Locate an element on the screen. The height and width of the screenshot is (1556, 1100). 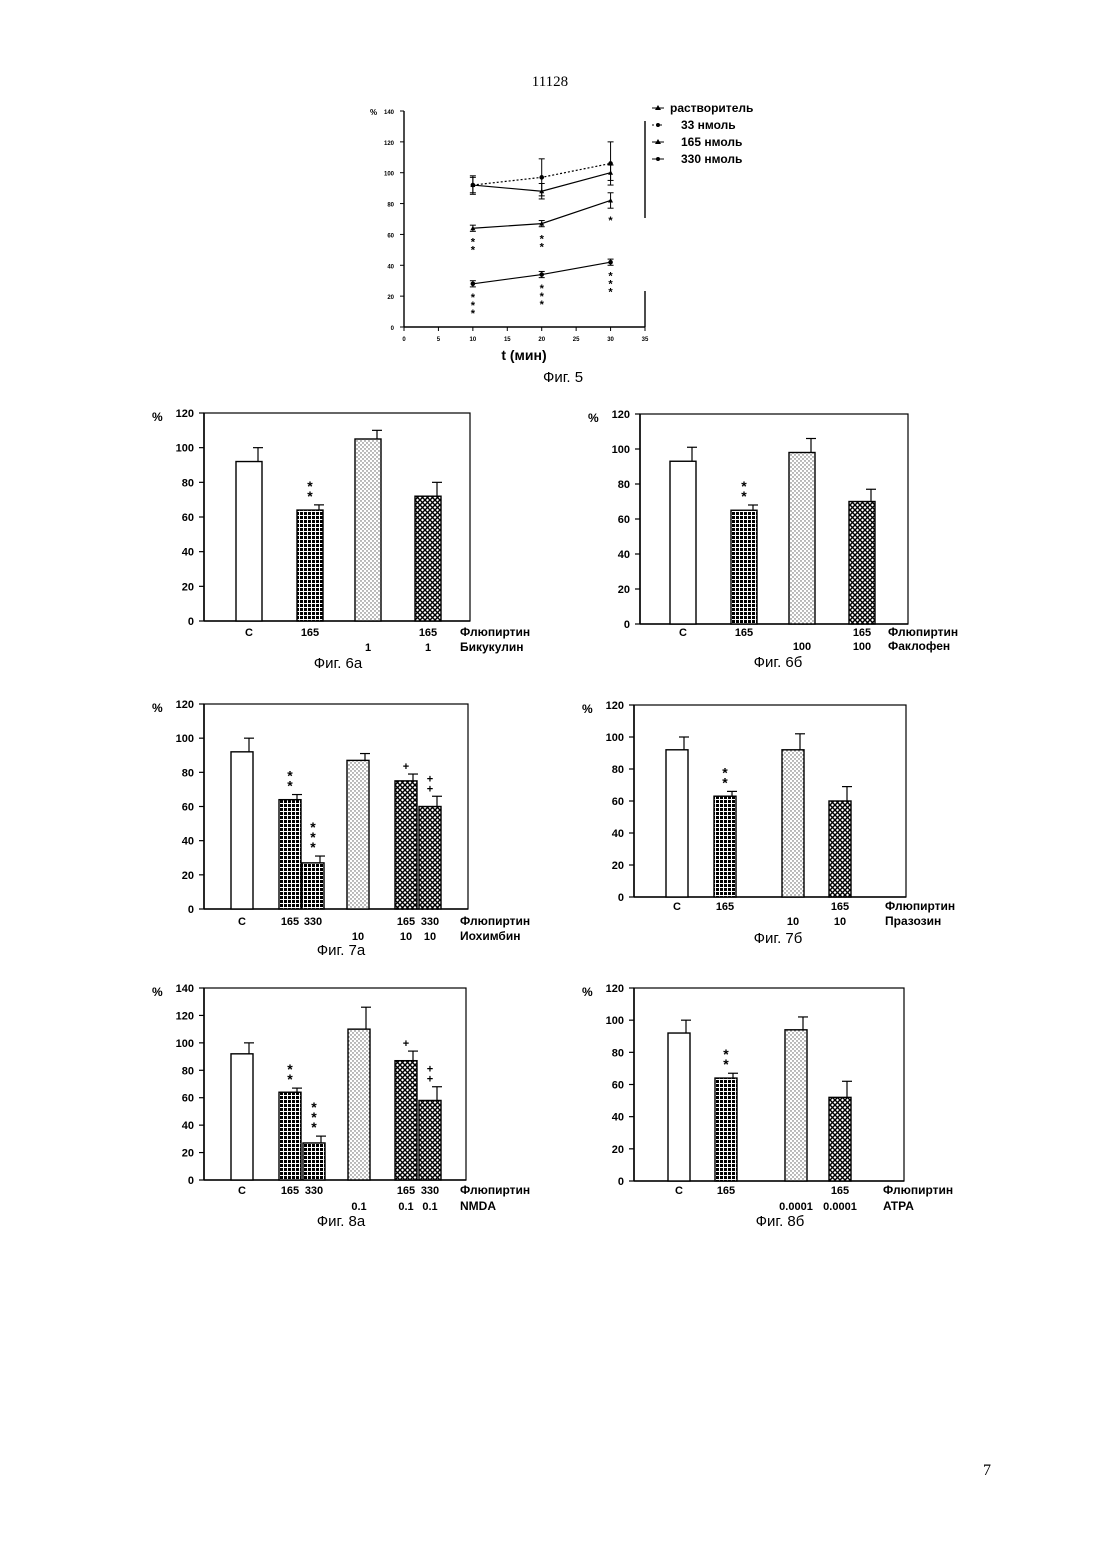
y-tick-label: 80 is located at coordinates (618, 1053).